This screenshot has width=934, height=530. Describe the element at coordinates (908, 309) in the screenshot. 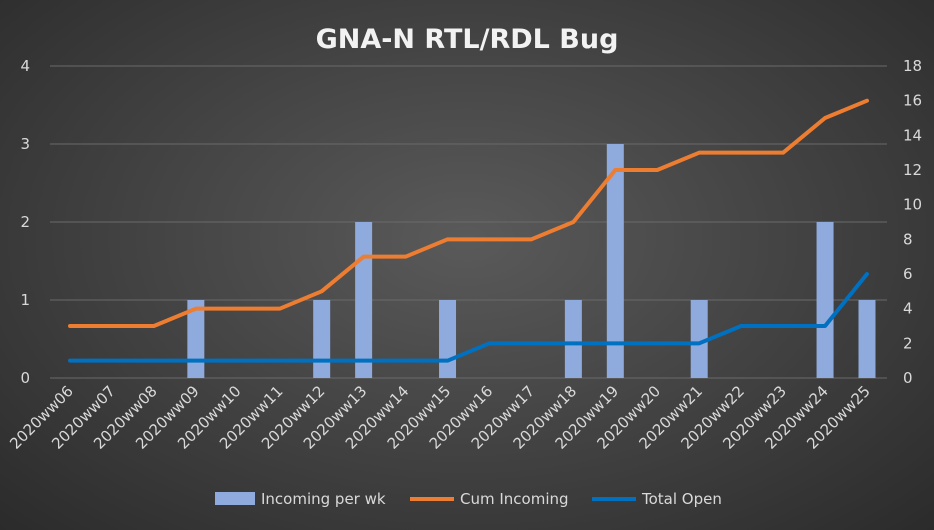

I see `right-tick-label: 4` at that location.